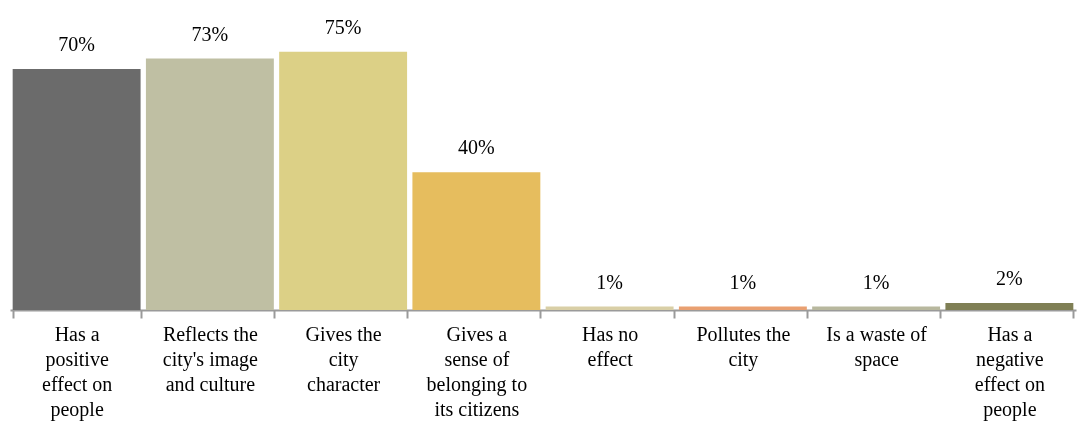 The height and width of the screenshot is (428, 1078). Describe the element at coordinates (743, 346) in the screenshot. I see `x-tick-label: Pollutes the city` at that location.